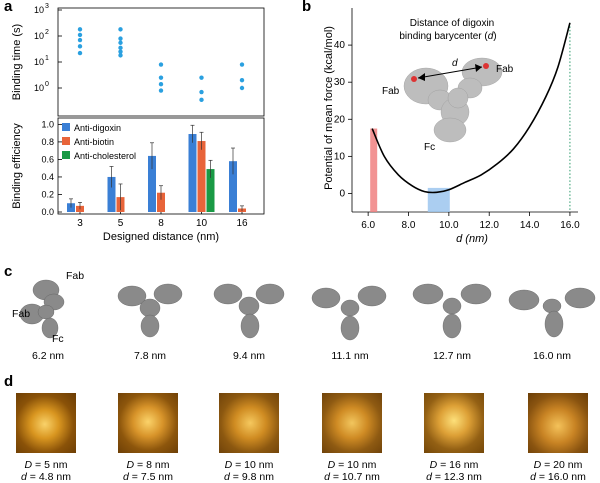  What do you see at coordinates (453, 100) in the screenshot?
I see `antibody-structure-icon` at bounding box center [453, 100].